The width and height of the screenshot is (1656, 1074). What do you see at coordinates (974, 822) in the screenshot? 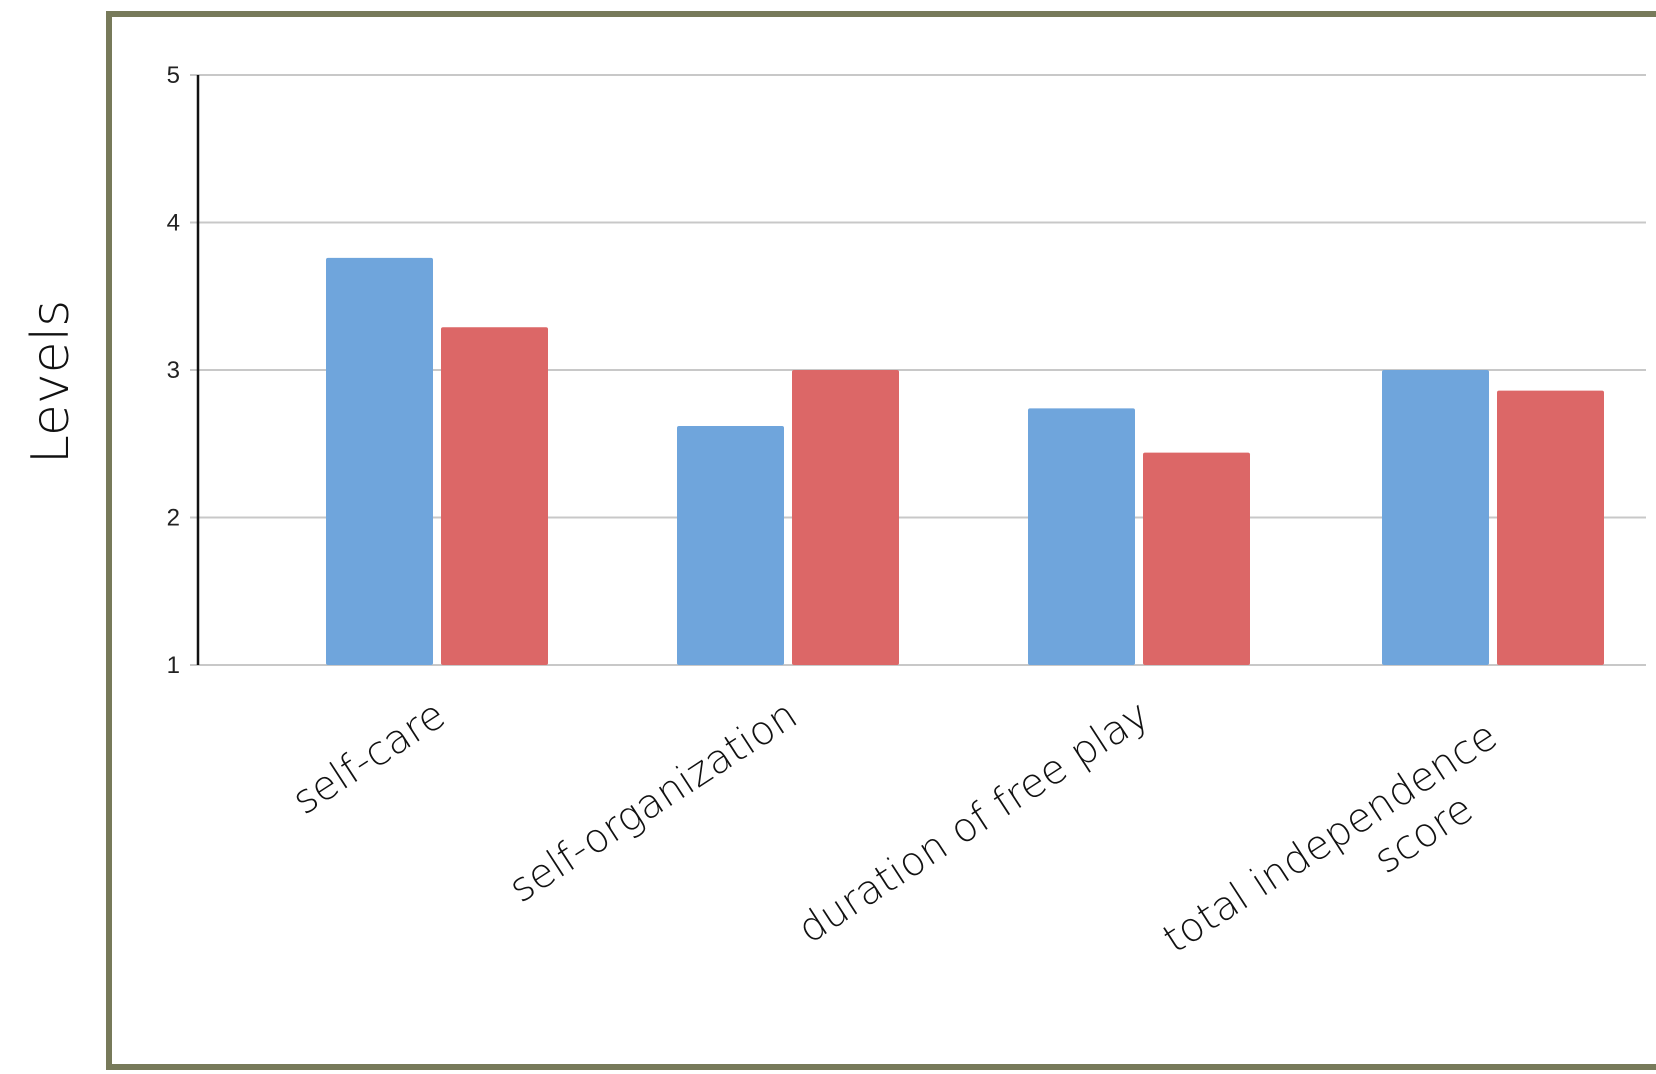
I see `x-category-label: duration of free play` at bounding box center [974, 822].